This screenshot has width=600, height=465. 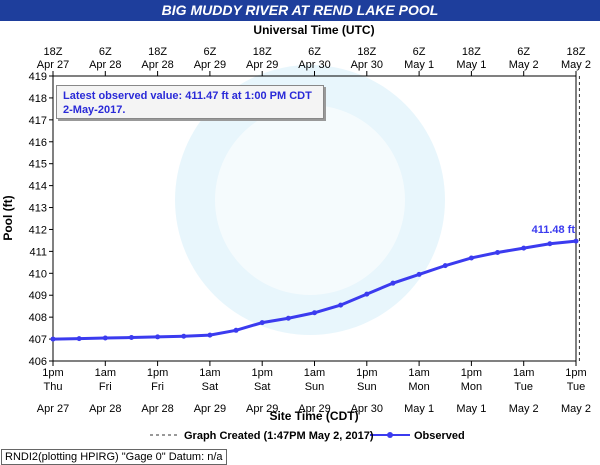 I want to click on y-tick-label: 410, so click(x=38, y=274).